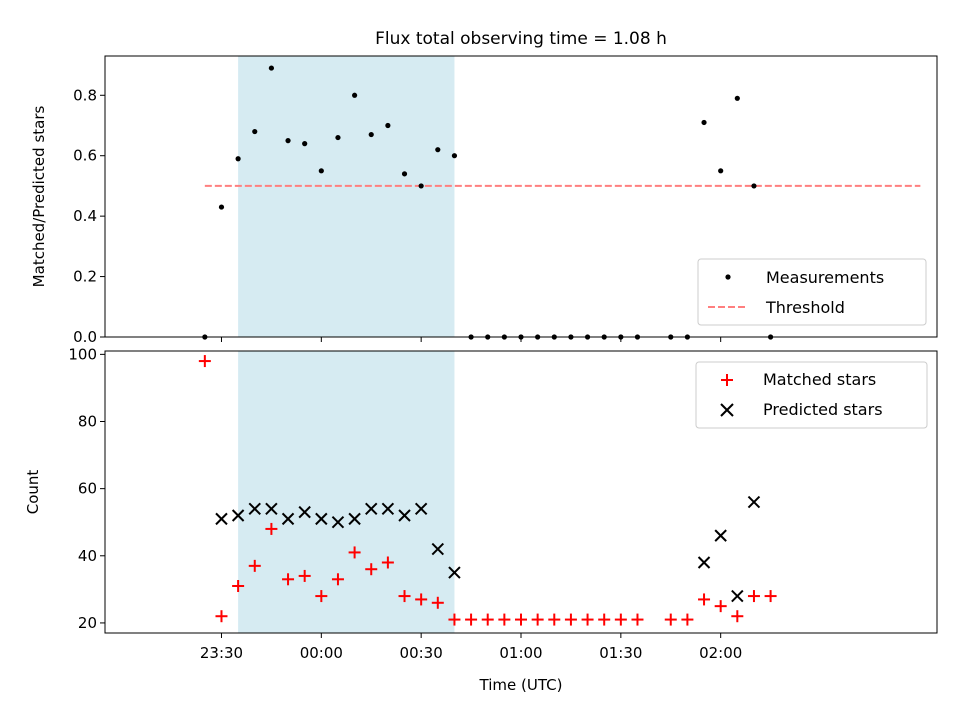  I want to click on y-tick-label: 40, so click(87, 556).